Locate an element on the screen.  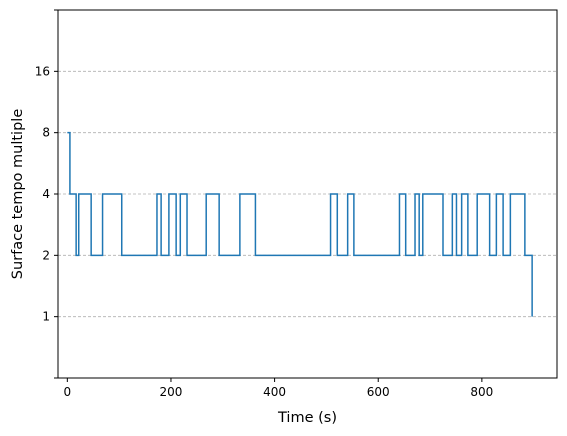
x-tick-label: 0 is located at coordinates (68, 392).